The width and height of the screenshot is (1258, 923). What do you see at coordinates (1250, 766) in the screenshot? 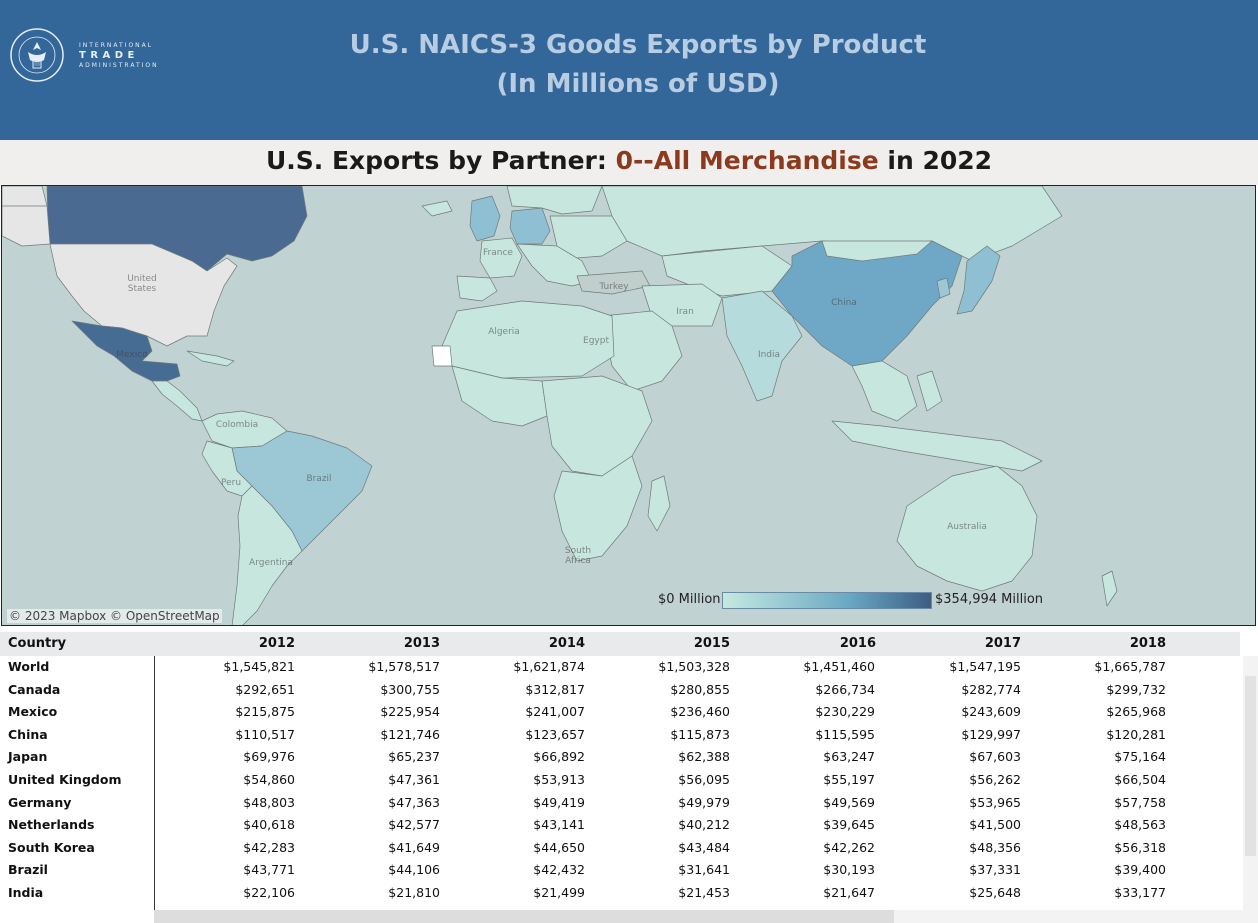
I see `vertical-scrollbar-thumb` at bounding box center [1250, 766].